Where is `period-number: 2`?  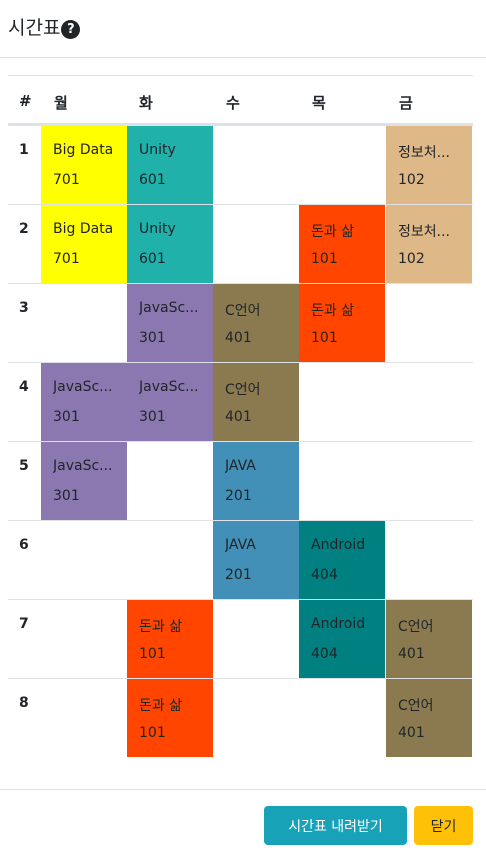
period-number: 2 is located at coordinates (24, 229).